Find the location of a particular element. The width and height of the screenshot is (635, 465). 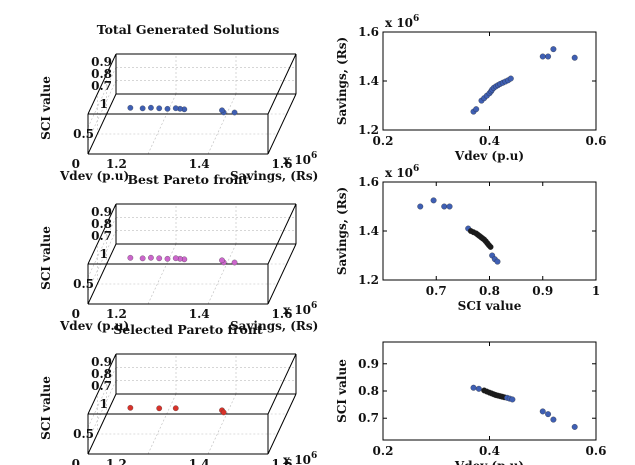

panel0-z-tick-label: 0.8 is located at coordinates (101, 74).